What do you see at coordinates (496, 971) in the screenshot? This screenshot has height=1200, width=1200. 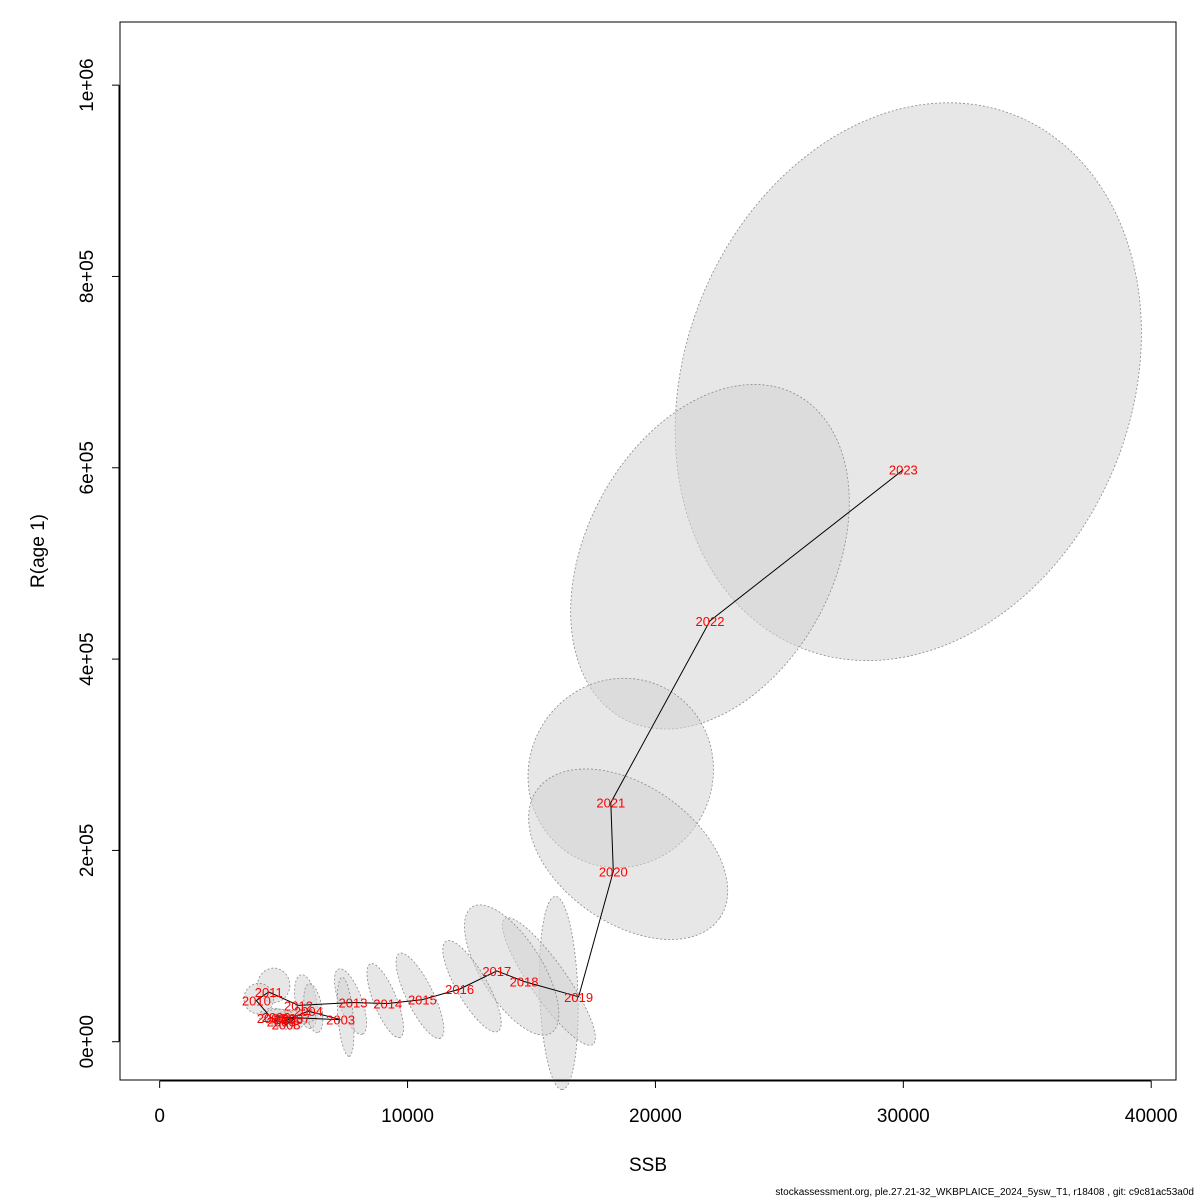 I see `point-label-2017: 2017` at bounding box center [496, 971].